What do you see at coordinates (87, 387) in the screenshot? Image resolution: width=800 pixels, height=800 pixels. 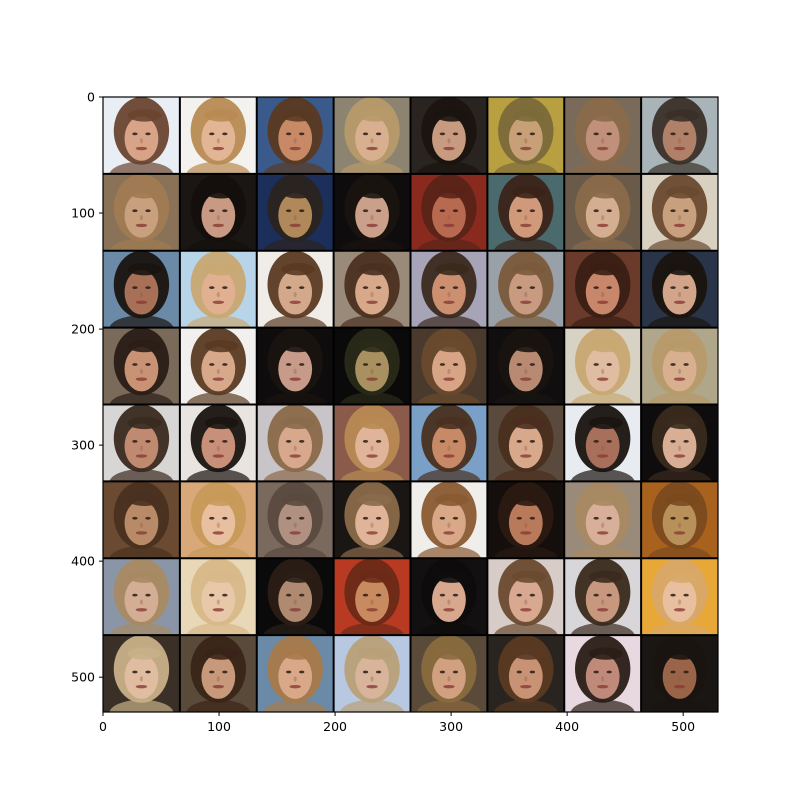 I see `y-axis: 0 100 200 300 400 500` at bounding box center [87, 387].